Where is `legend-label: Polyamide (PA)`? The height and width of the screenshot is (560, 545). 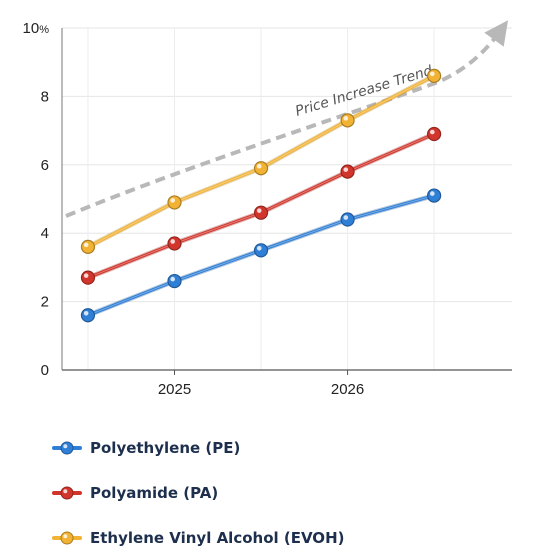 legend-label: Polyamide (PA) is located at coordinates (154, 492).